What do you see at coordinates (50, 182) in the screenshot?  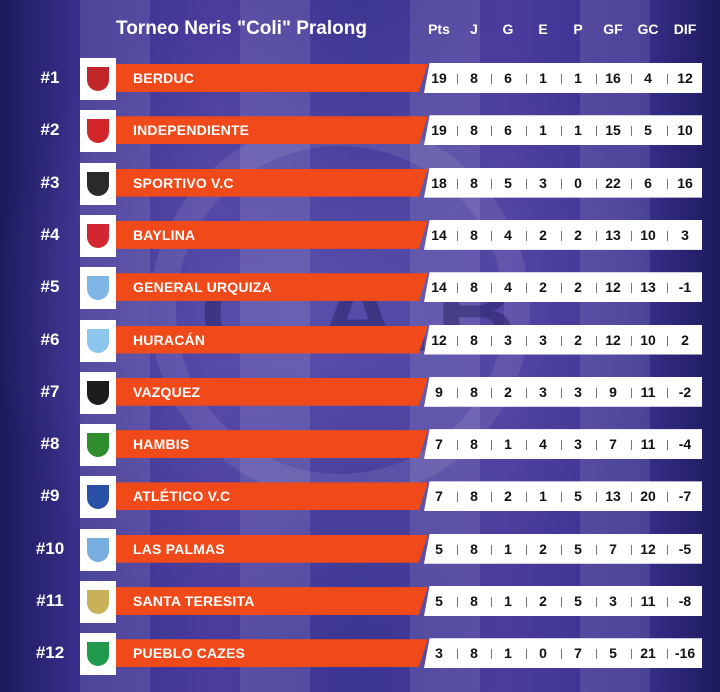 I see `position-label: #3` at bounding box center [50, 182].